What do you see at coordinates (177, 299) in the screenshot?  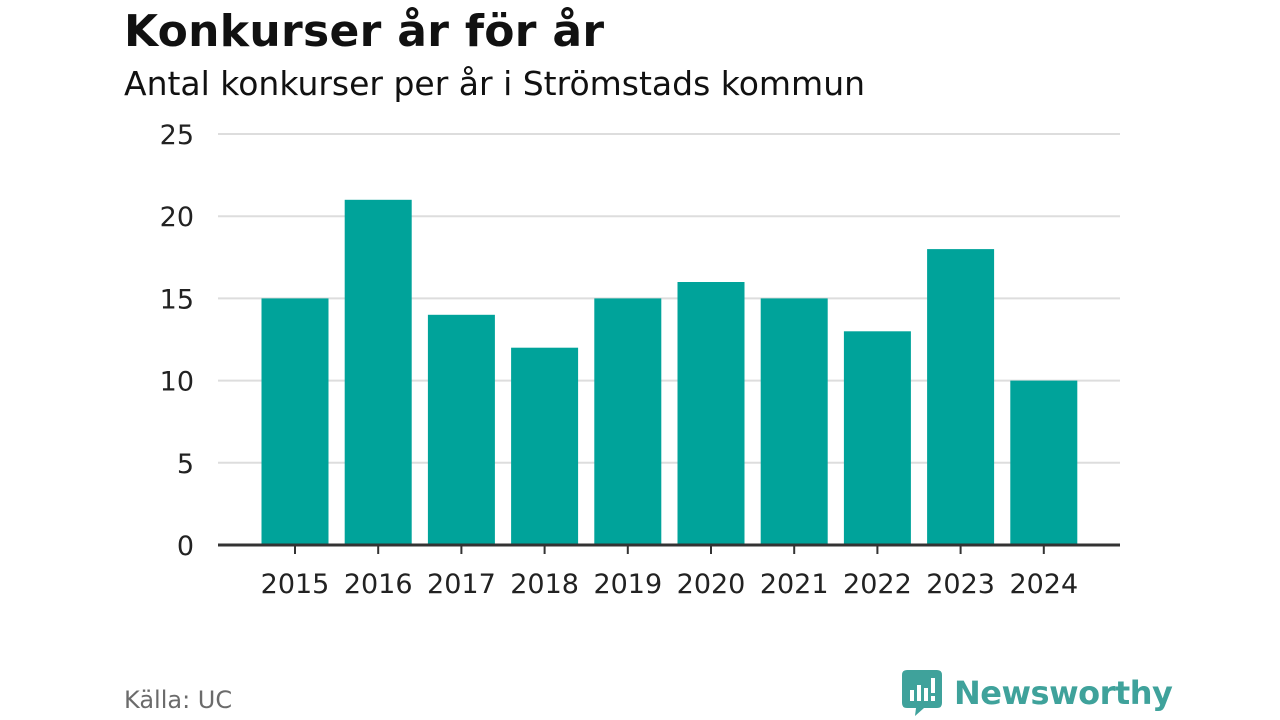 I see `y-tick-label: 15` at bounding box center [177, 299].